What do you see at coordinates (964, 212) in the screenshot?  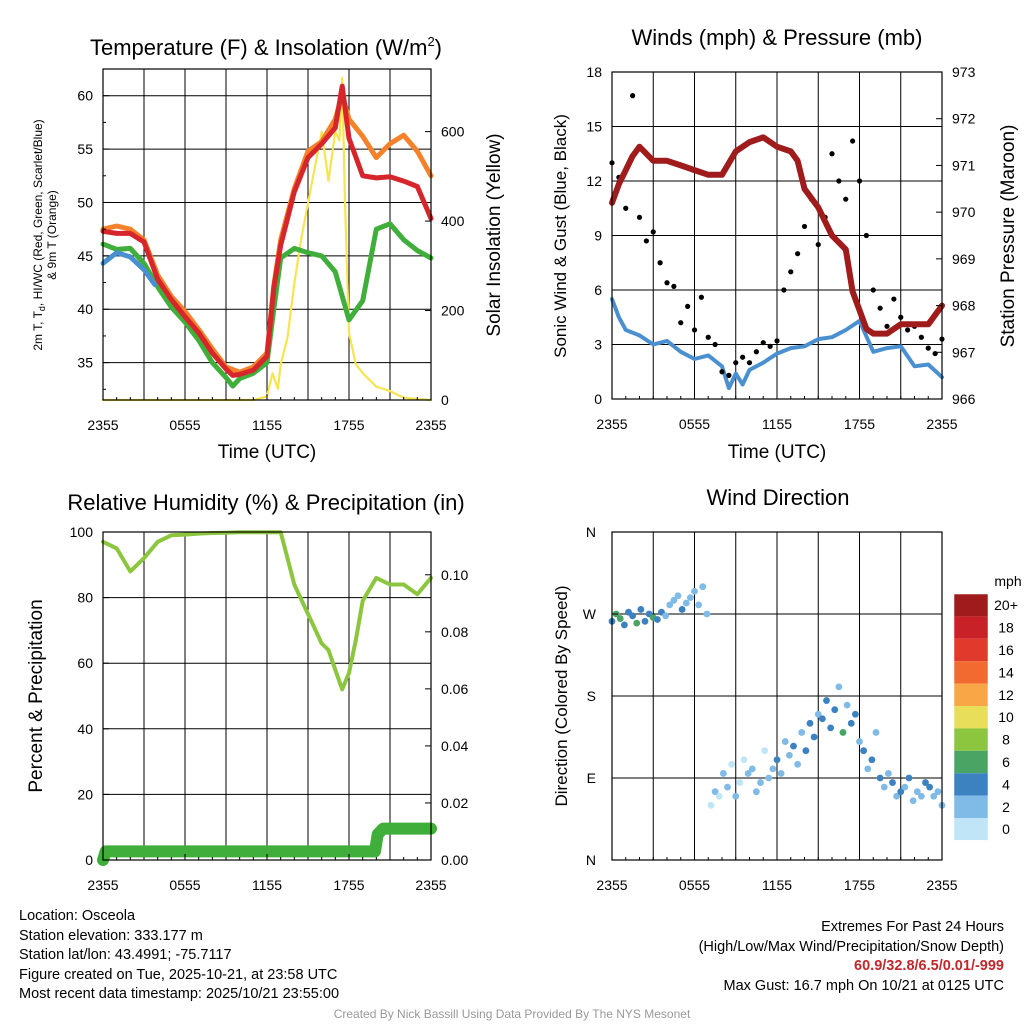 I see `y2-tick-label: 970` at bounding box center [964, 212].